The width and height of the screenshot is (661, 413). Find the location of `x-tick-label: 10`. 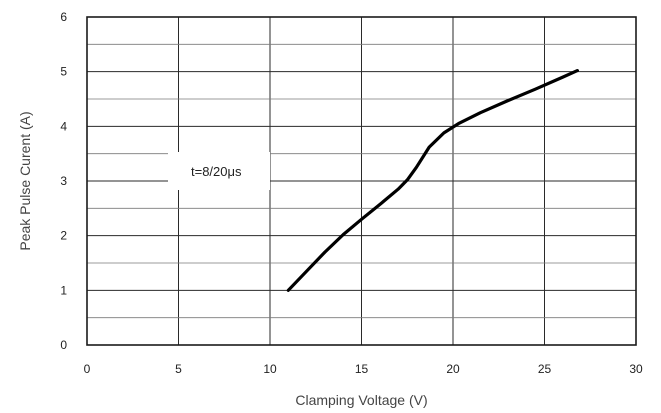

x-tick-label: 10 is located at coordinates (270, 369).